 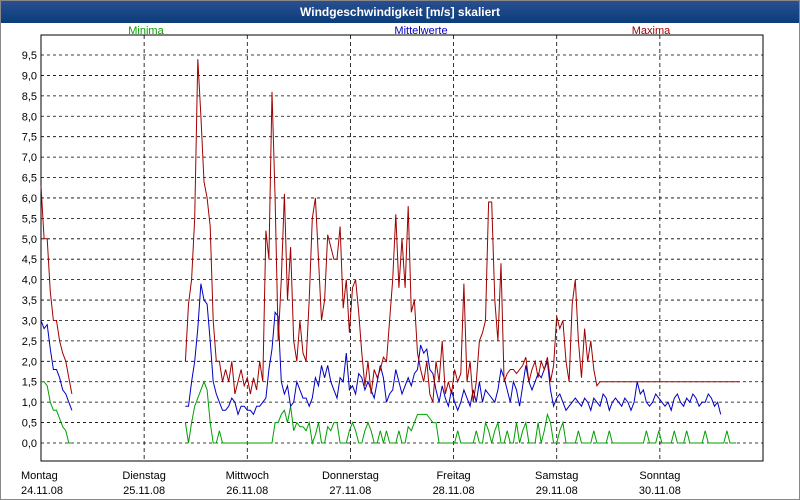 I want to click on day-label: Sonntag, so click(x=659, y=476).